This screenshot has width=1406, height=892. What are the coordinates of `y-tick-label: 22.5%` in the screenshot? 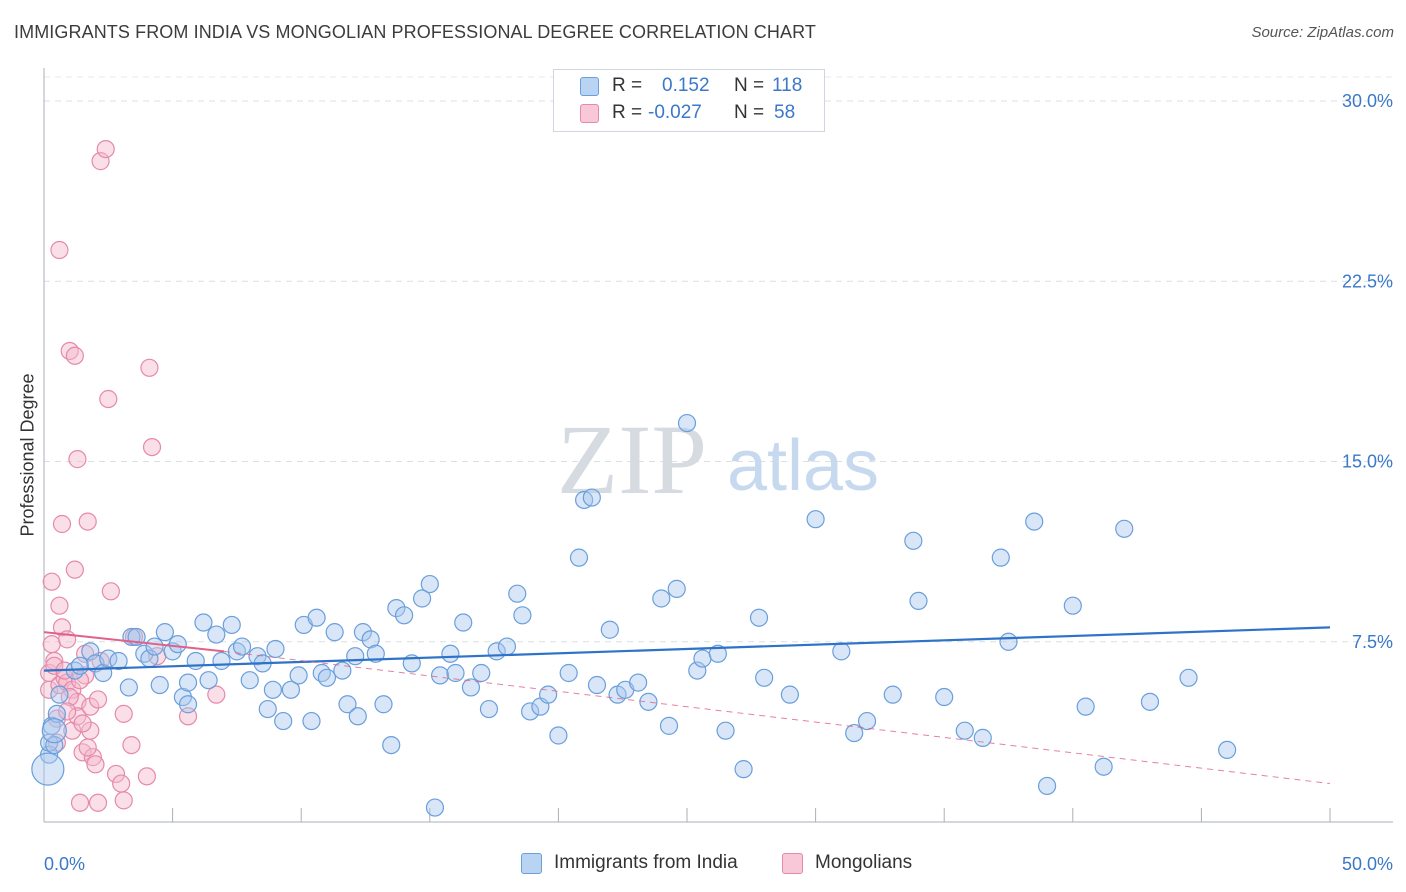 It's located at (1367, 281).